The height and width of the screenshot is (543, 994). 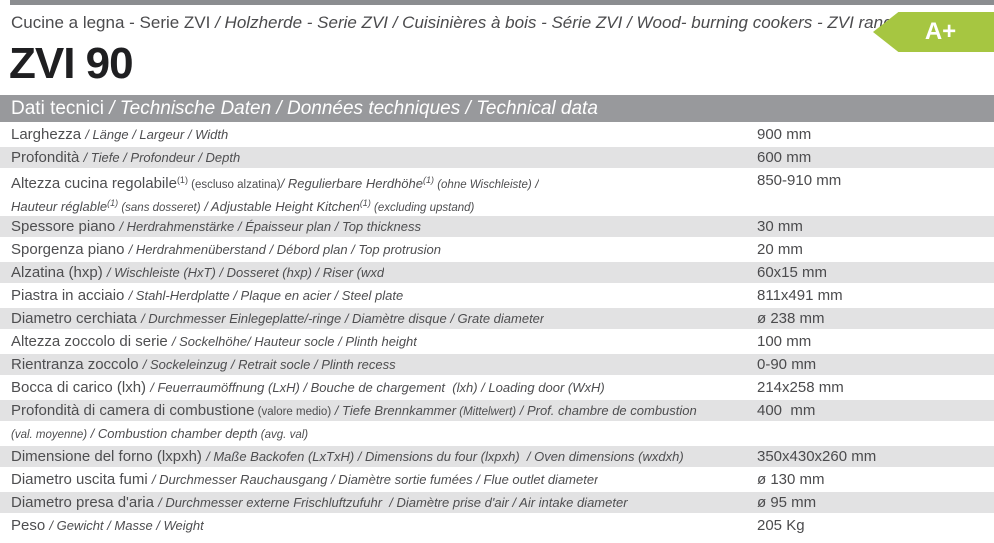 I want to click on row-value: 60x15 mm, so click(x=792, y=272).